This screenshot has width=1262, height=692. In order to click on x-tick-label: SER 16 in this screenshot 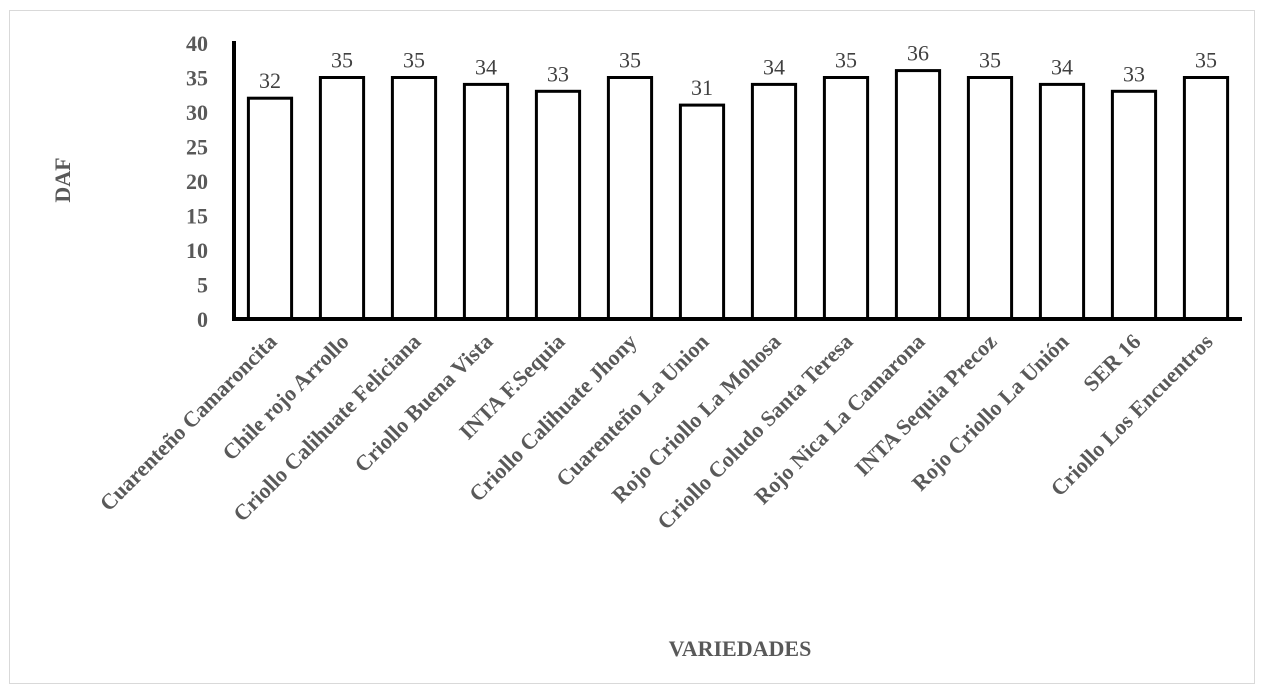, I will do `click(1111, 362)`.